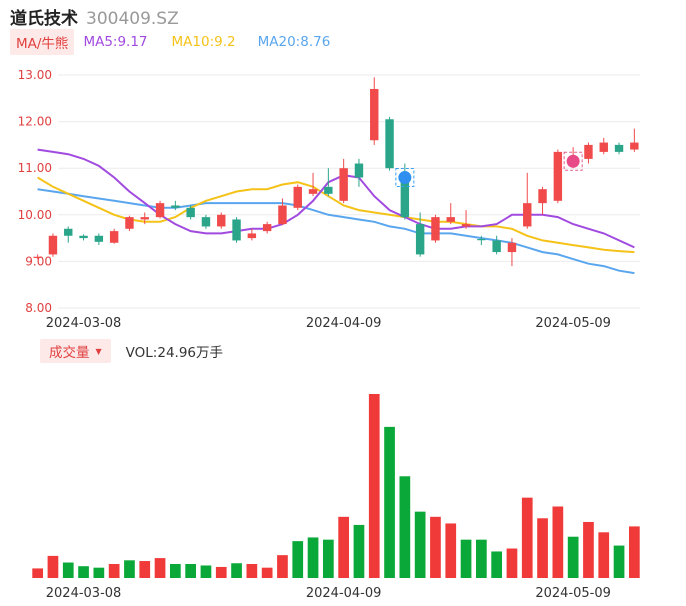 This screenshot has height=606, width=686. Describe the element at coordinates (344, 323) in the screenshot. I see `date-tick-label: 2024-04-09` at that location.